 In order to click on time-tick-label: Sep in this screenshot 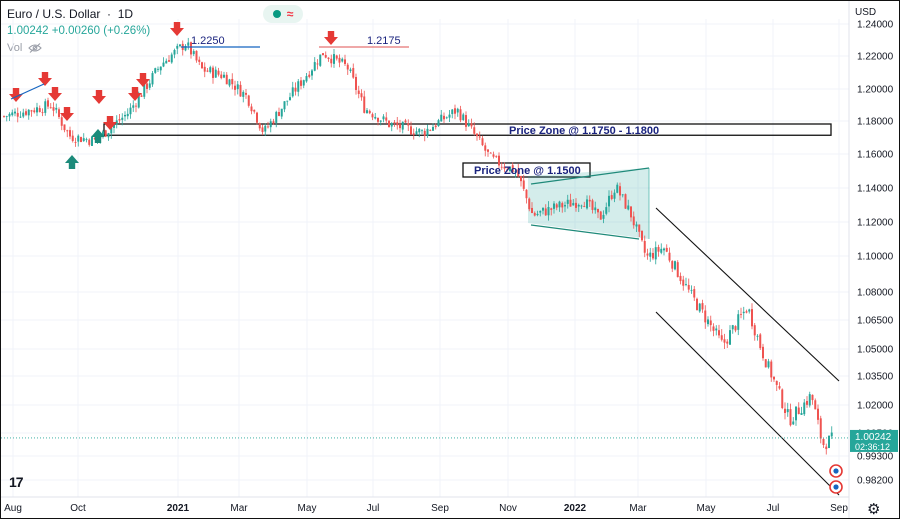, I will do `click(440, 508)`.